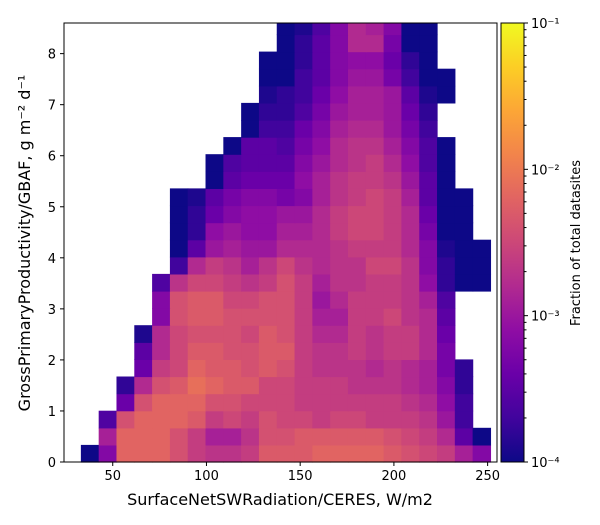 This screenshot has width=600, height=525. I want to click on x-axis: 50 100 150 200 250, so click(302, 473).